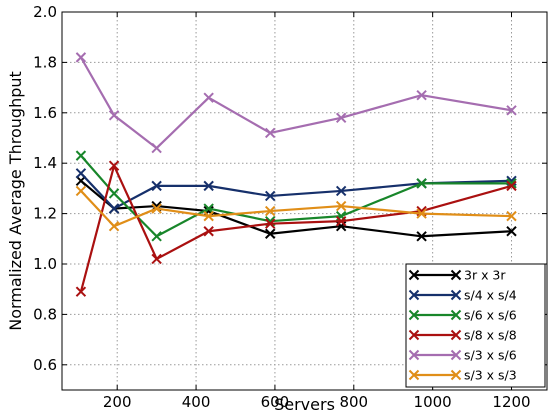 Image resolution: width=558 pixels, height=418 pixels. Describe the element at coordinates (462, 375) in the screenshot. I see `legend-item: s/3 x s/3` at that location.